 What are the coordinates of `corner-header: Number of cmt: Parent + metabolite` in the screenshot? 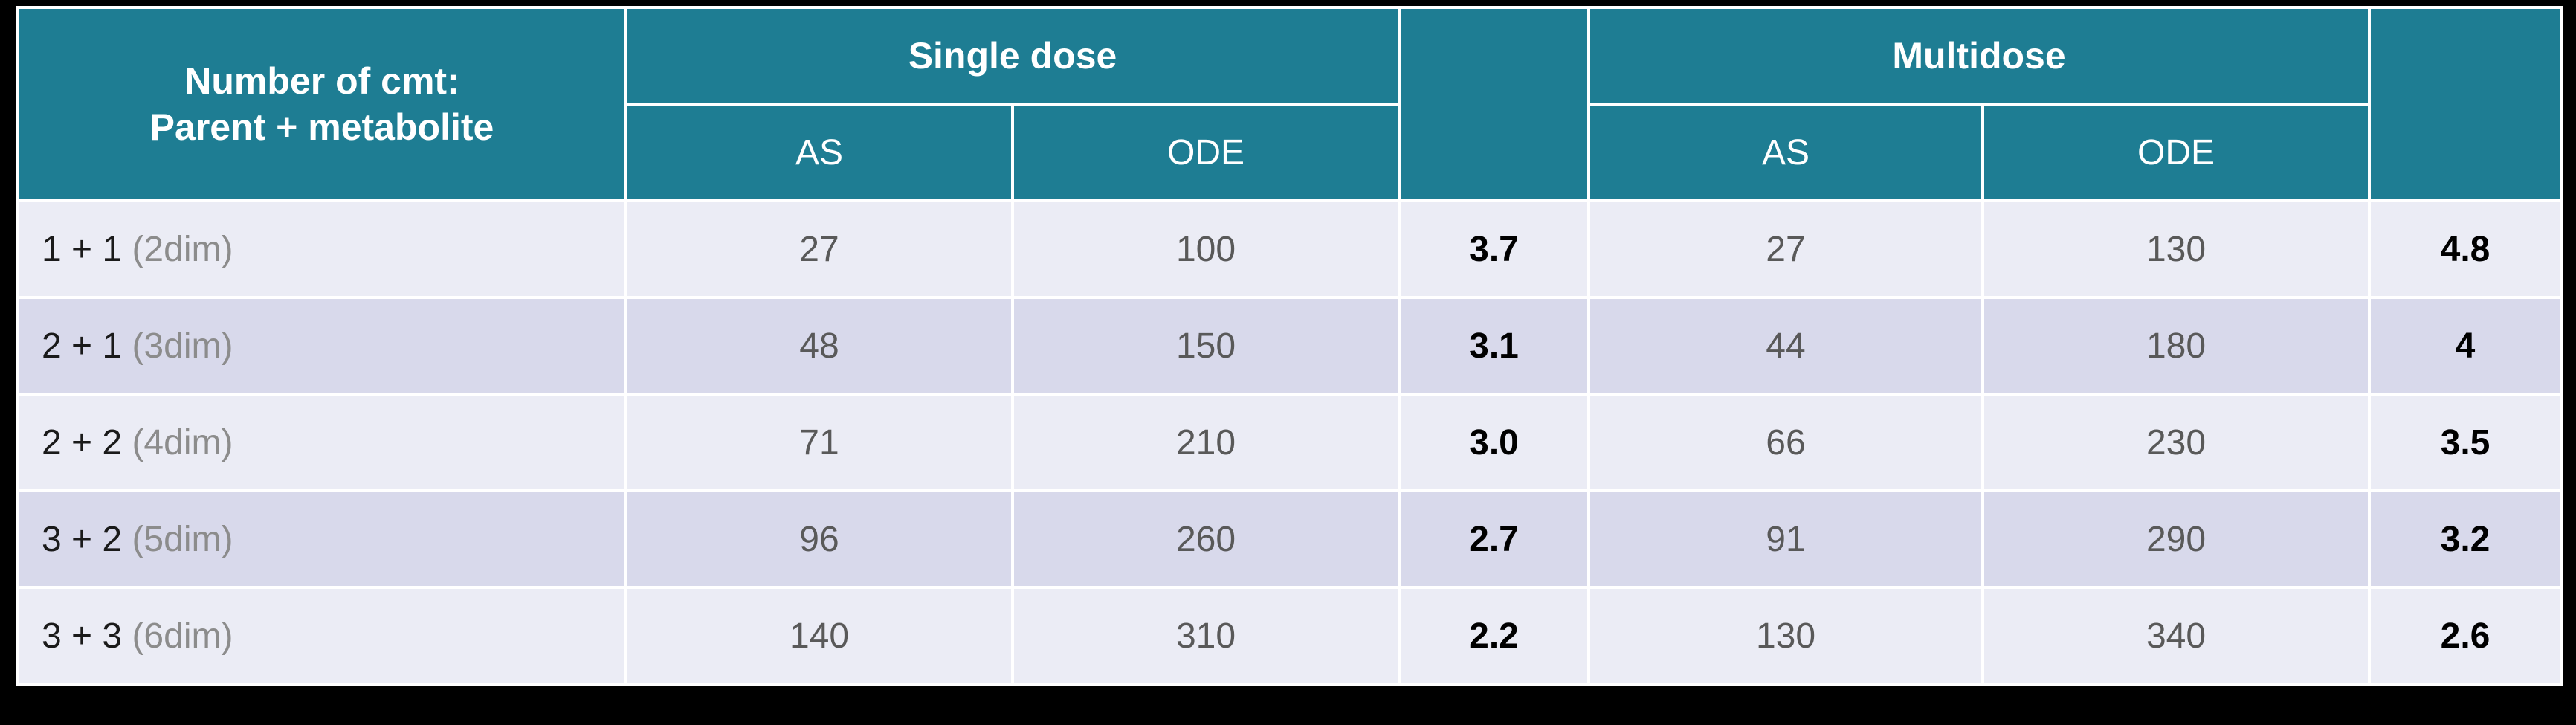 It's located at (321, 104).